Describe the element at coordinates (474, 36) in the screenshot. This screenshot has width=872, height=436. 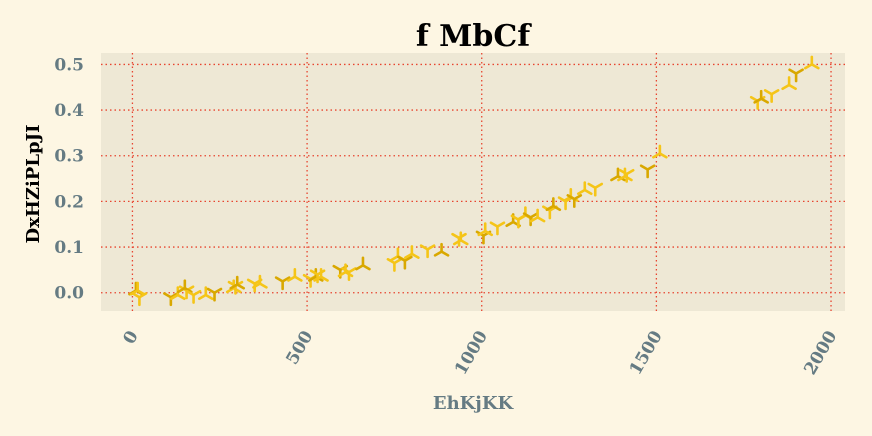
I see `chart-title: f MbCf` at that location.